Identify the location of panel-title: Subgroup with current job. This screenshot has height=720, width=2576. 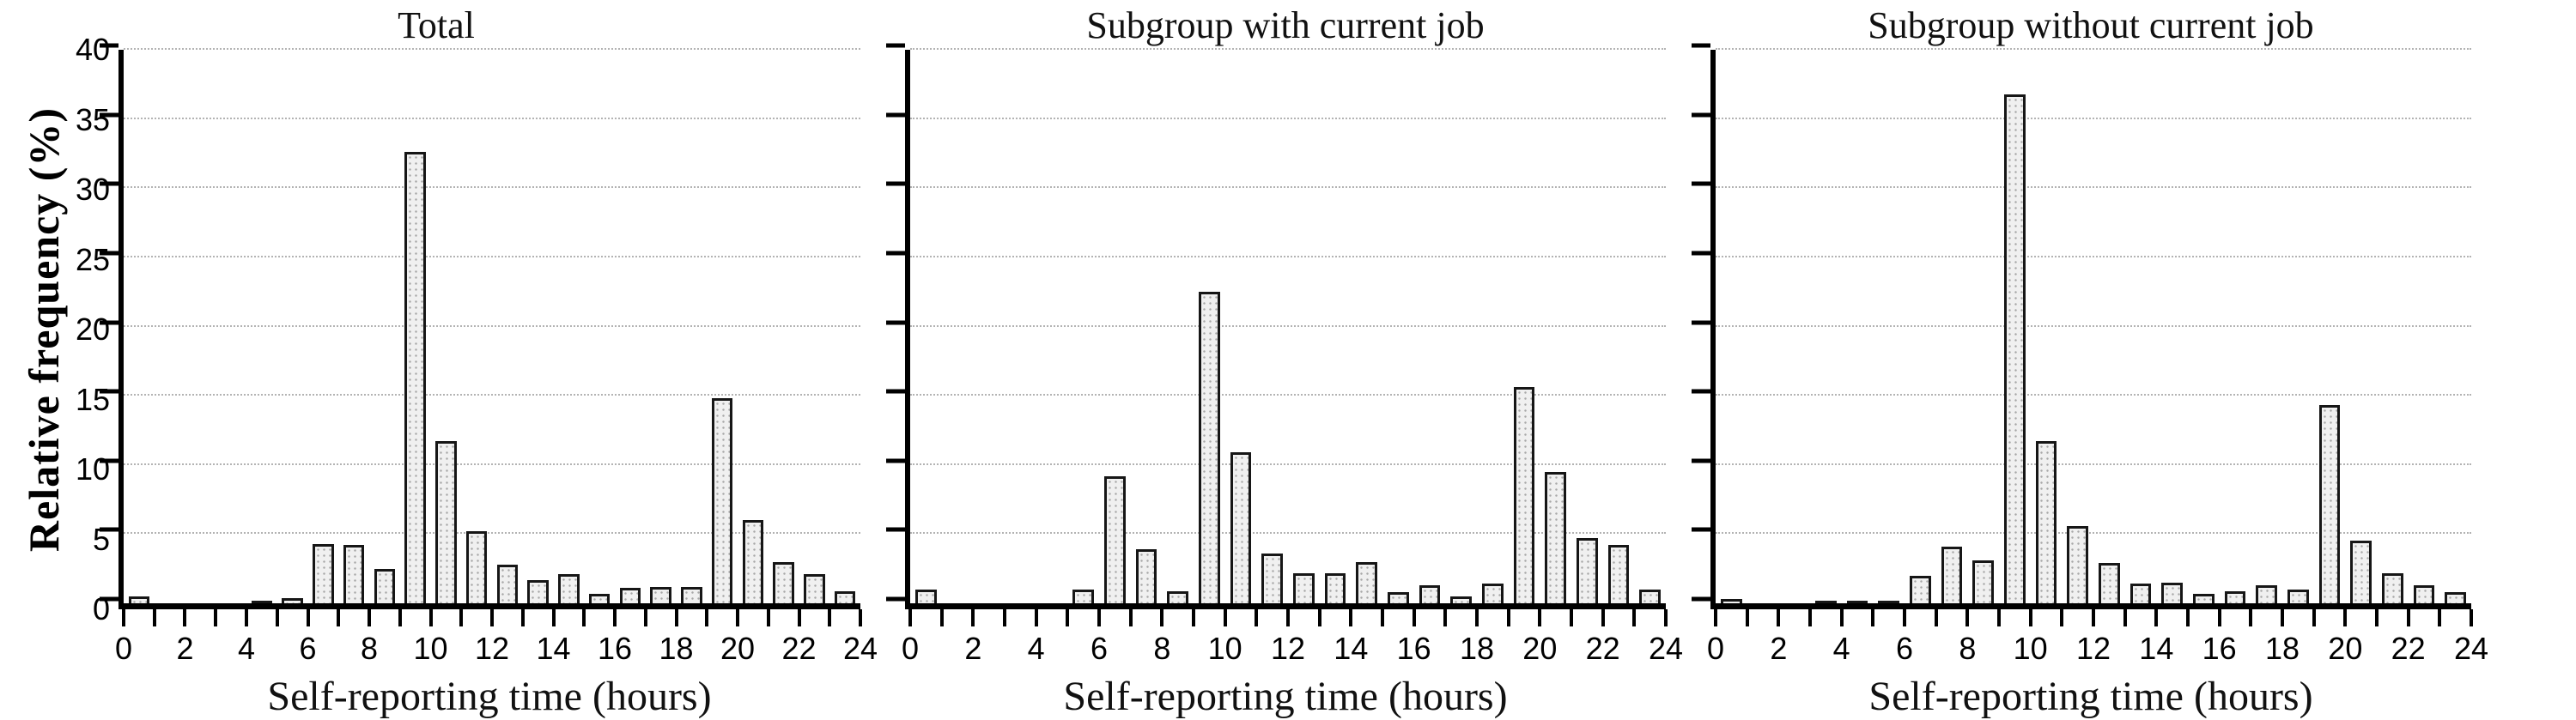
(1286, 25).